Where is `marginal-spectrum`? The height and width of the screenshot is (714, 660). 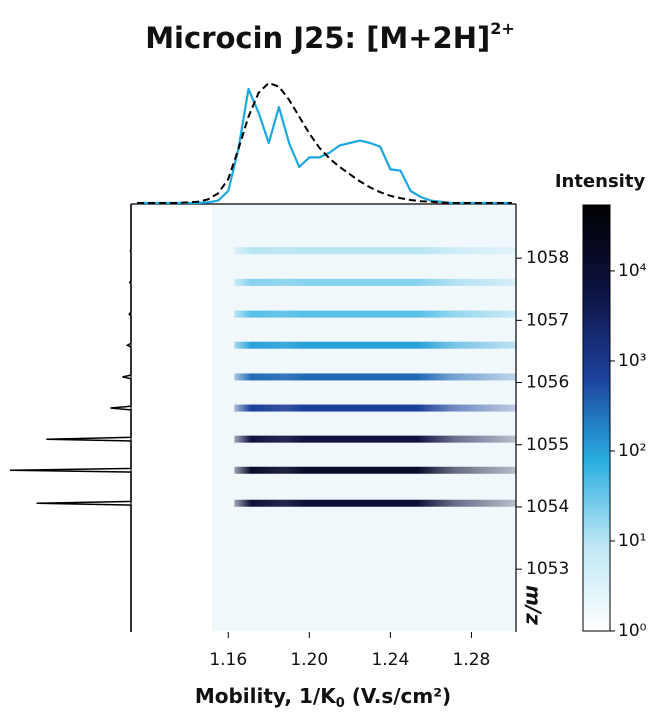 marginal-spectrum is located at coordinates (70, 418).